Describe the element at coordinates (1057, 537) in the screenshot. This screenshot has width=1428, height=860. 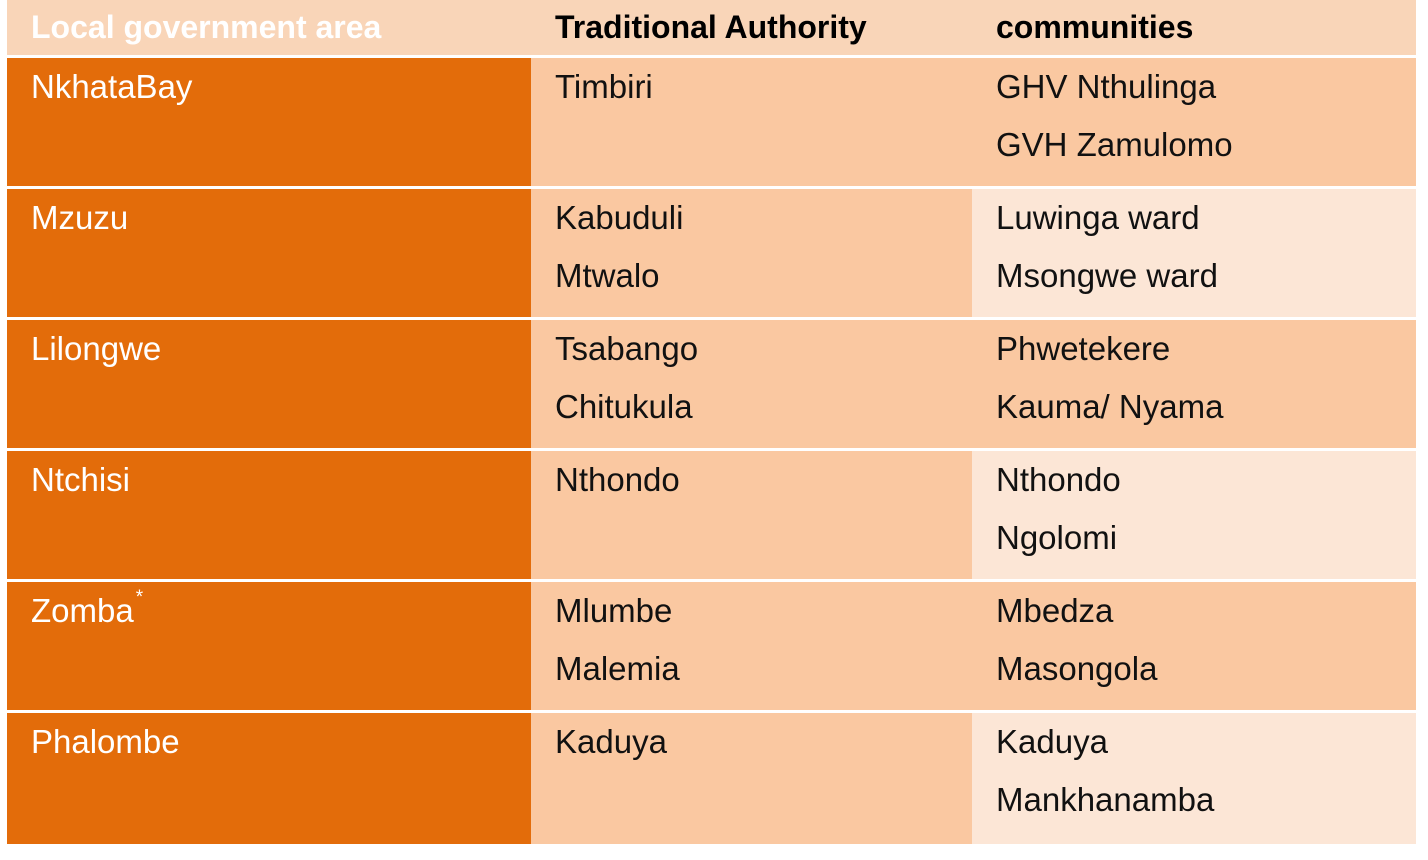
I see `community-name: Ngolomi` at that location.